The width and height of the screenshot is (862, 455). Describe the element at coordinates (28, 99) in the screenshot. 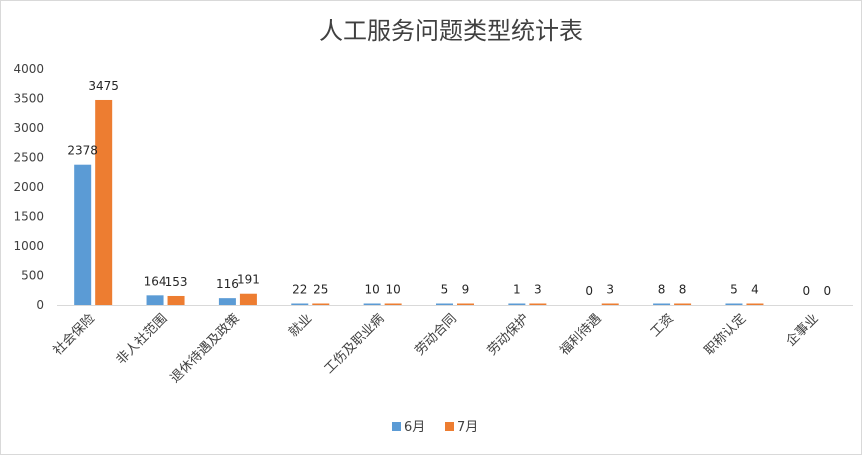

I see `y-tick-label: 3500` at that location.